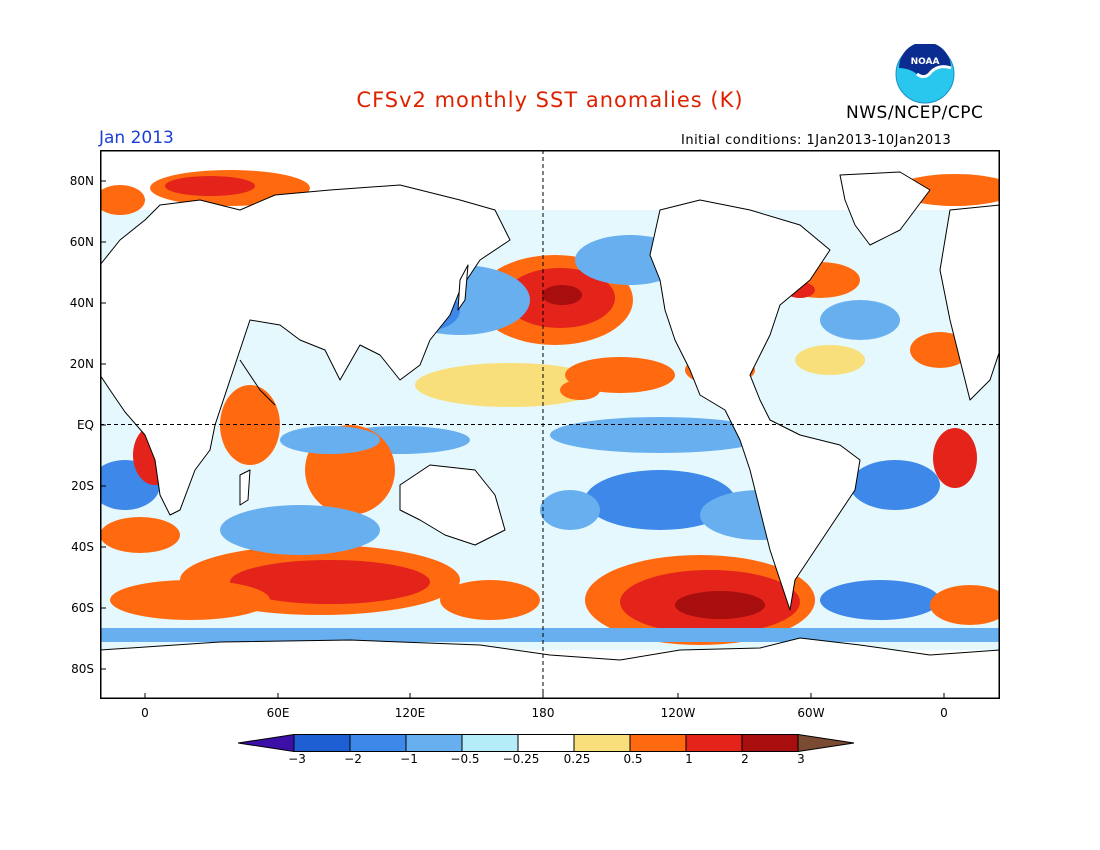 This screenshot has height=850, width=1100. Describe the element at coordinates (816, 140) in the screenshot. I see `initial-conditions: Initial conditions: 1Jan2013-10Jan2013` at that location.